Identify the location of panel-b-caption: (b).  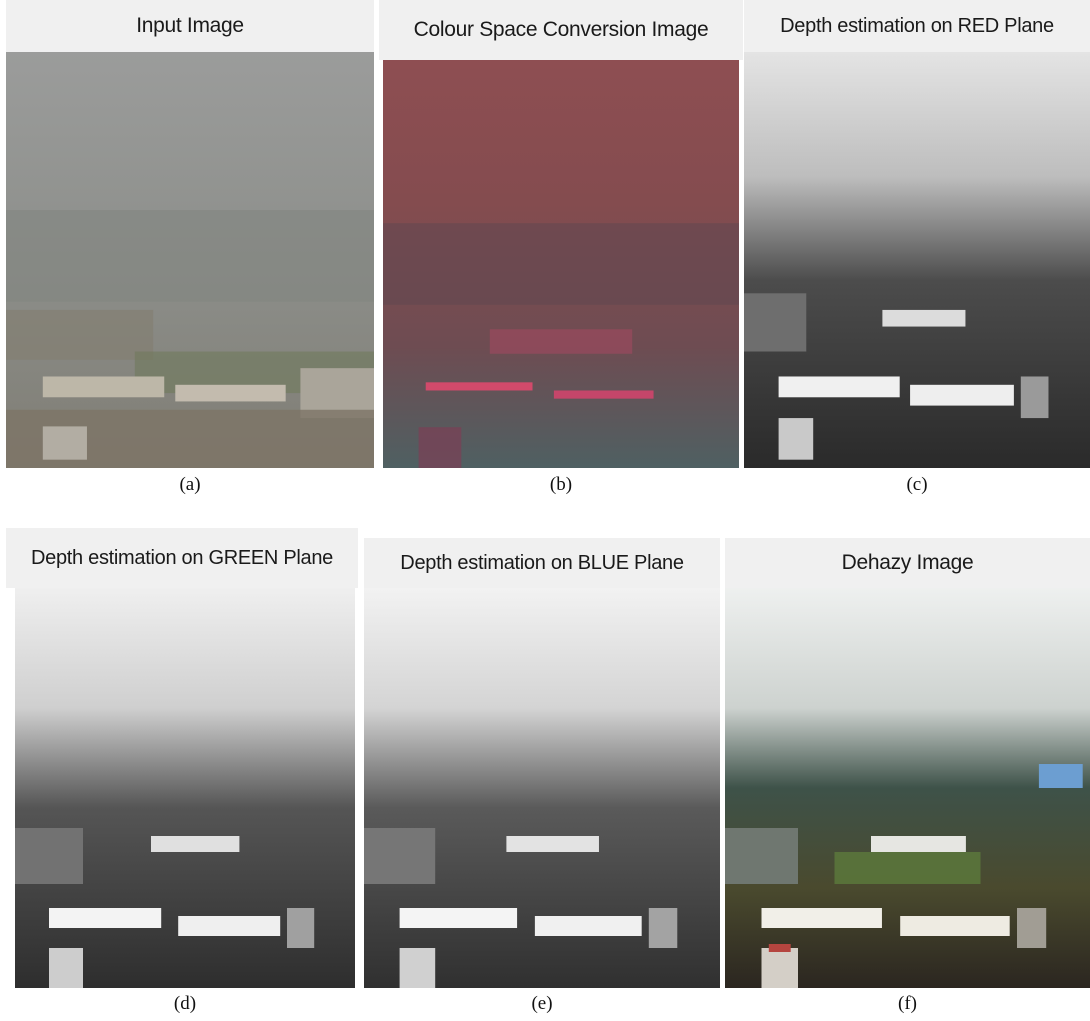
(561, 484).